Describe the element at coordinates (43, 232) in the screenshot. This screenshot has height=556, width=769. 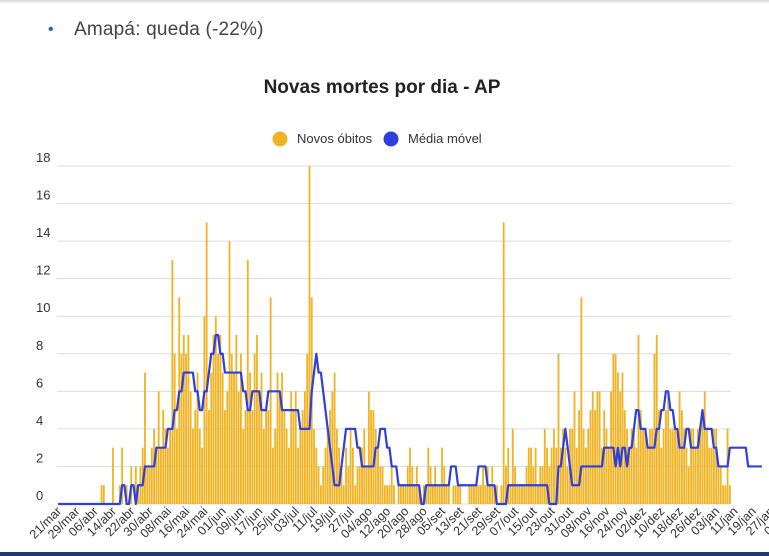
I see `y-tick-label: 14` at that location.